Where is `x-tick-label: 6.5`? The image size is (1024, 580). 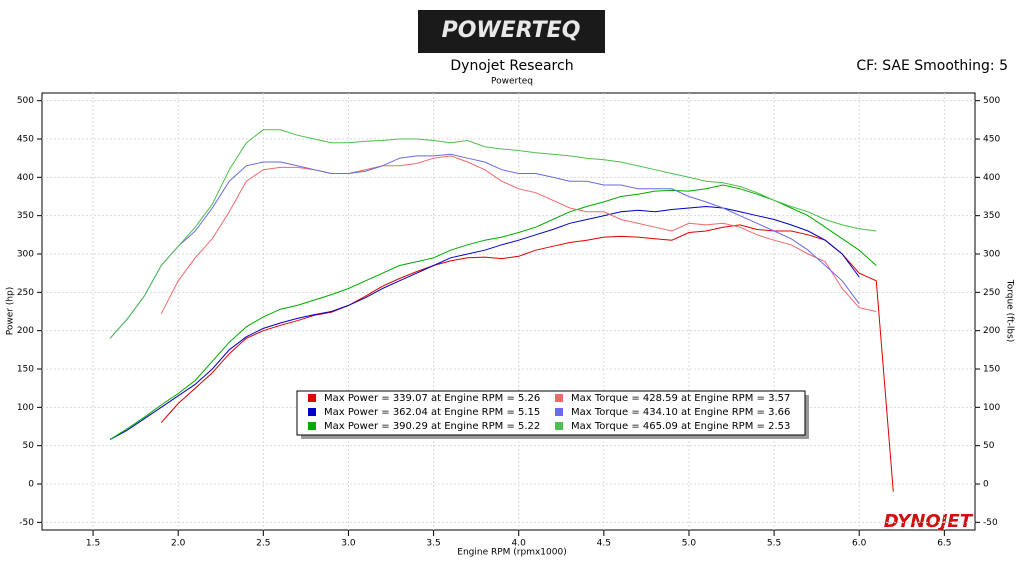
x-tick-label: 6.5 is located at coordinates (944, 544).